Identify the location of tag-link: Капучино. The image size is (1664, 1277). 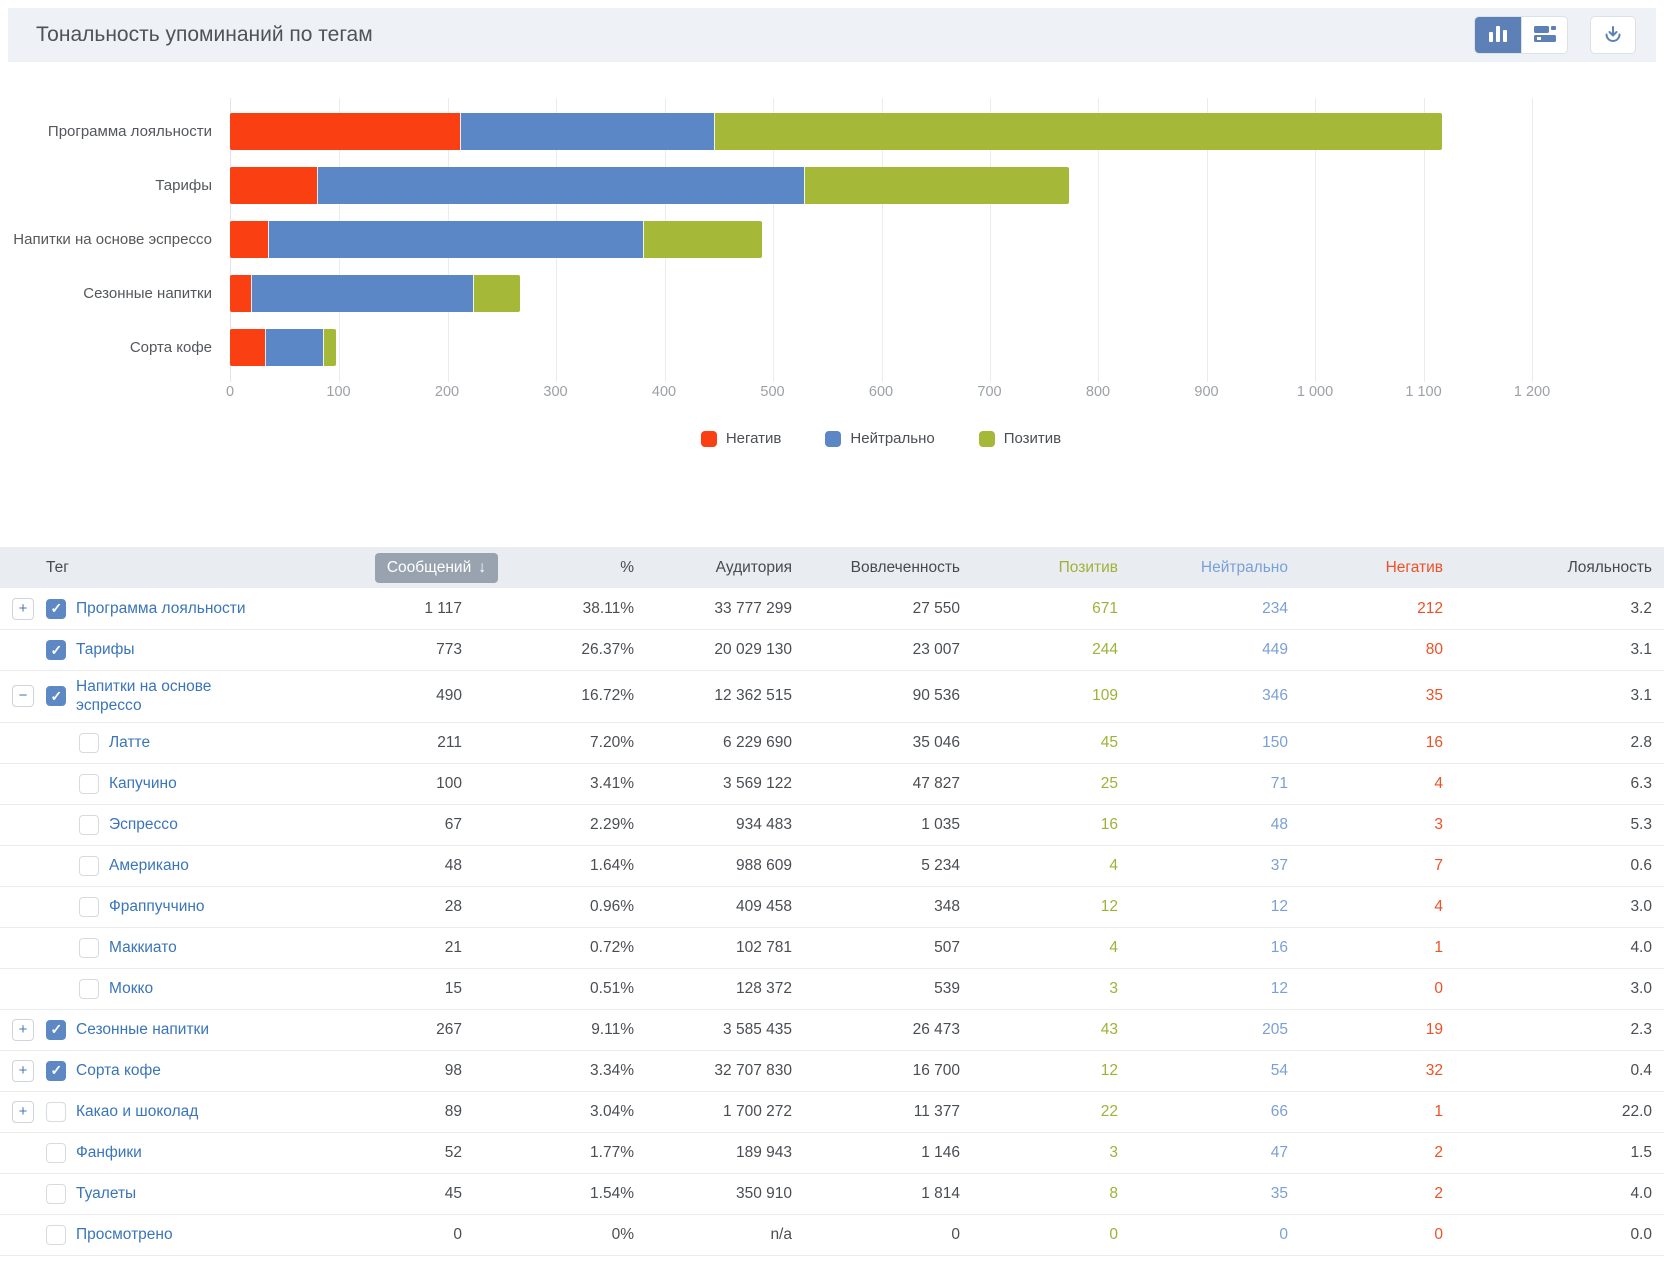
(143, 784).